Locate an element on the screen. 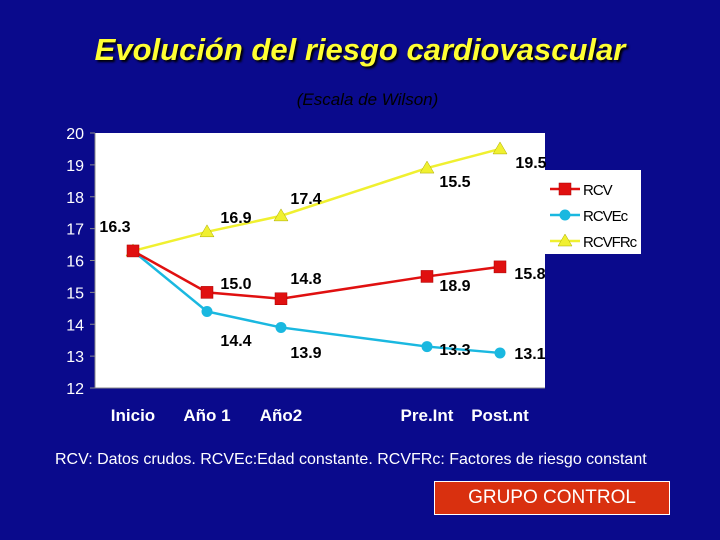  y-tick-label: 14 is located at coordinates (75, 325).